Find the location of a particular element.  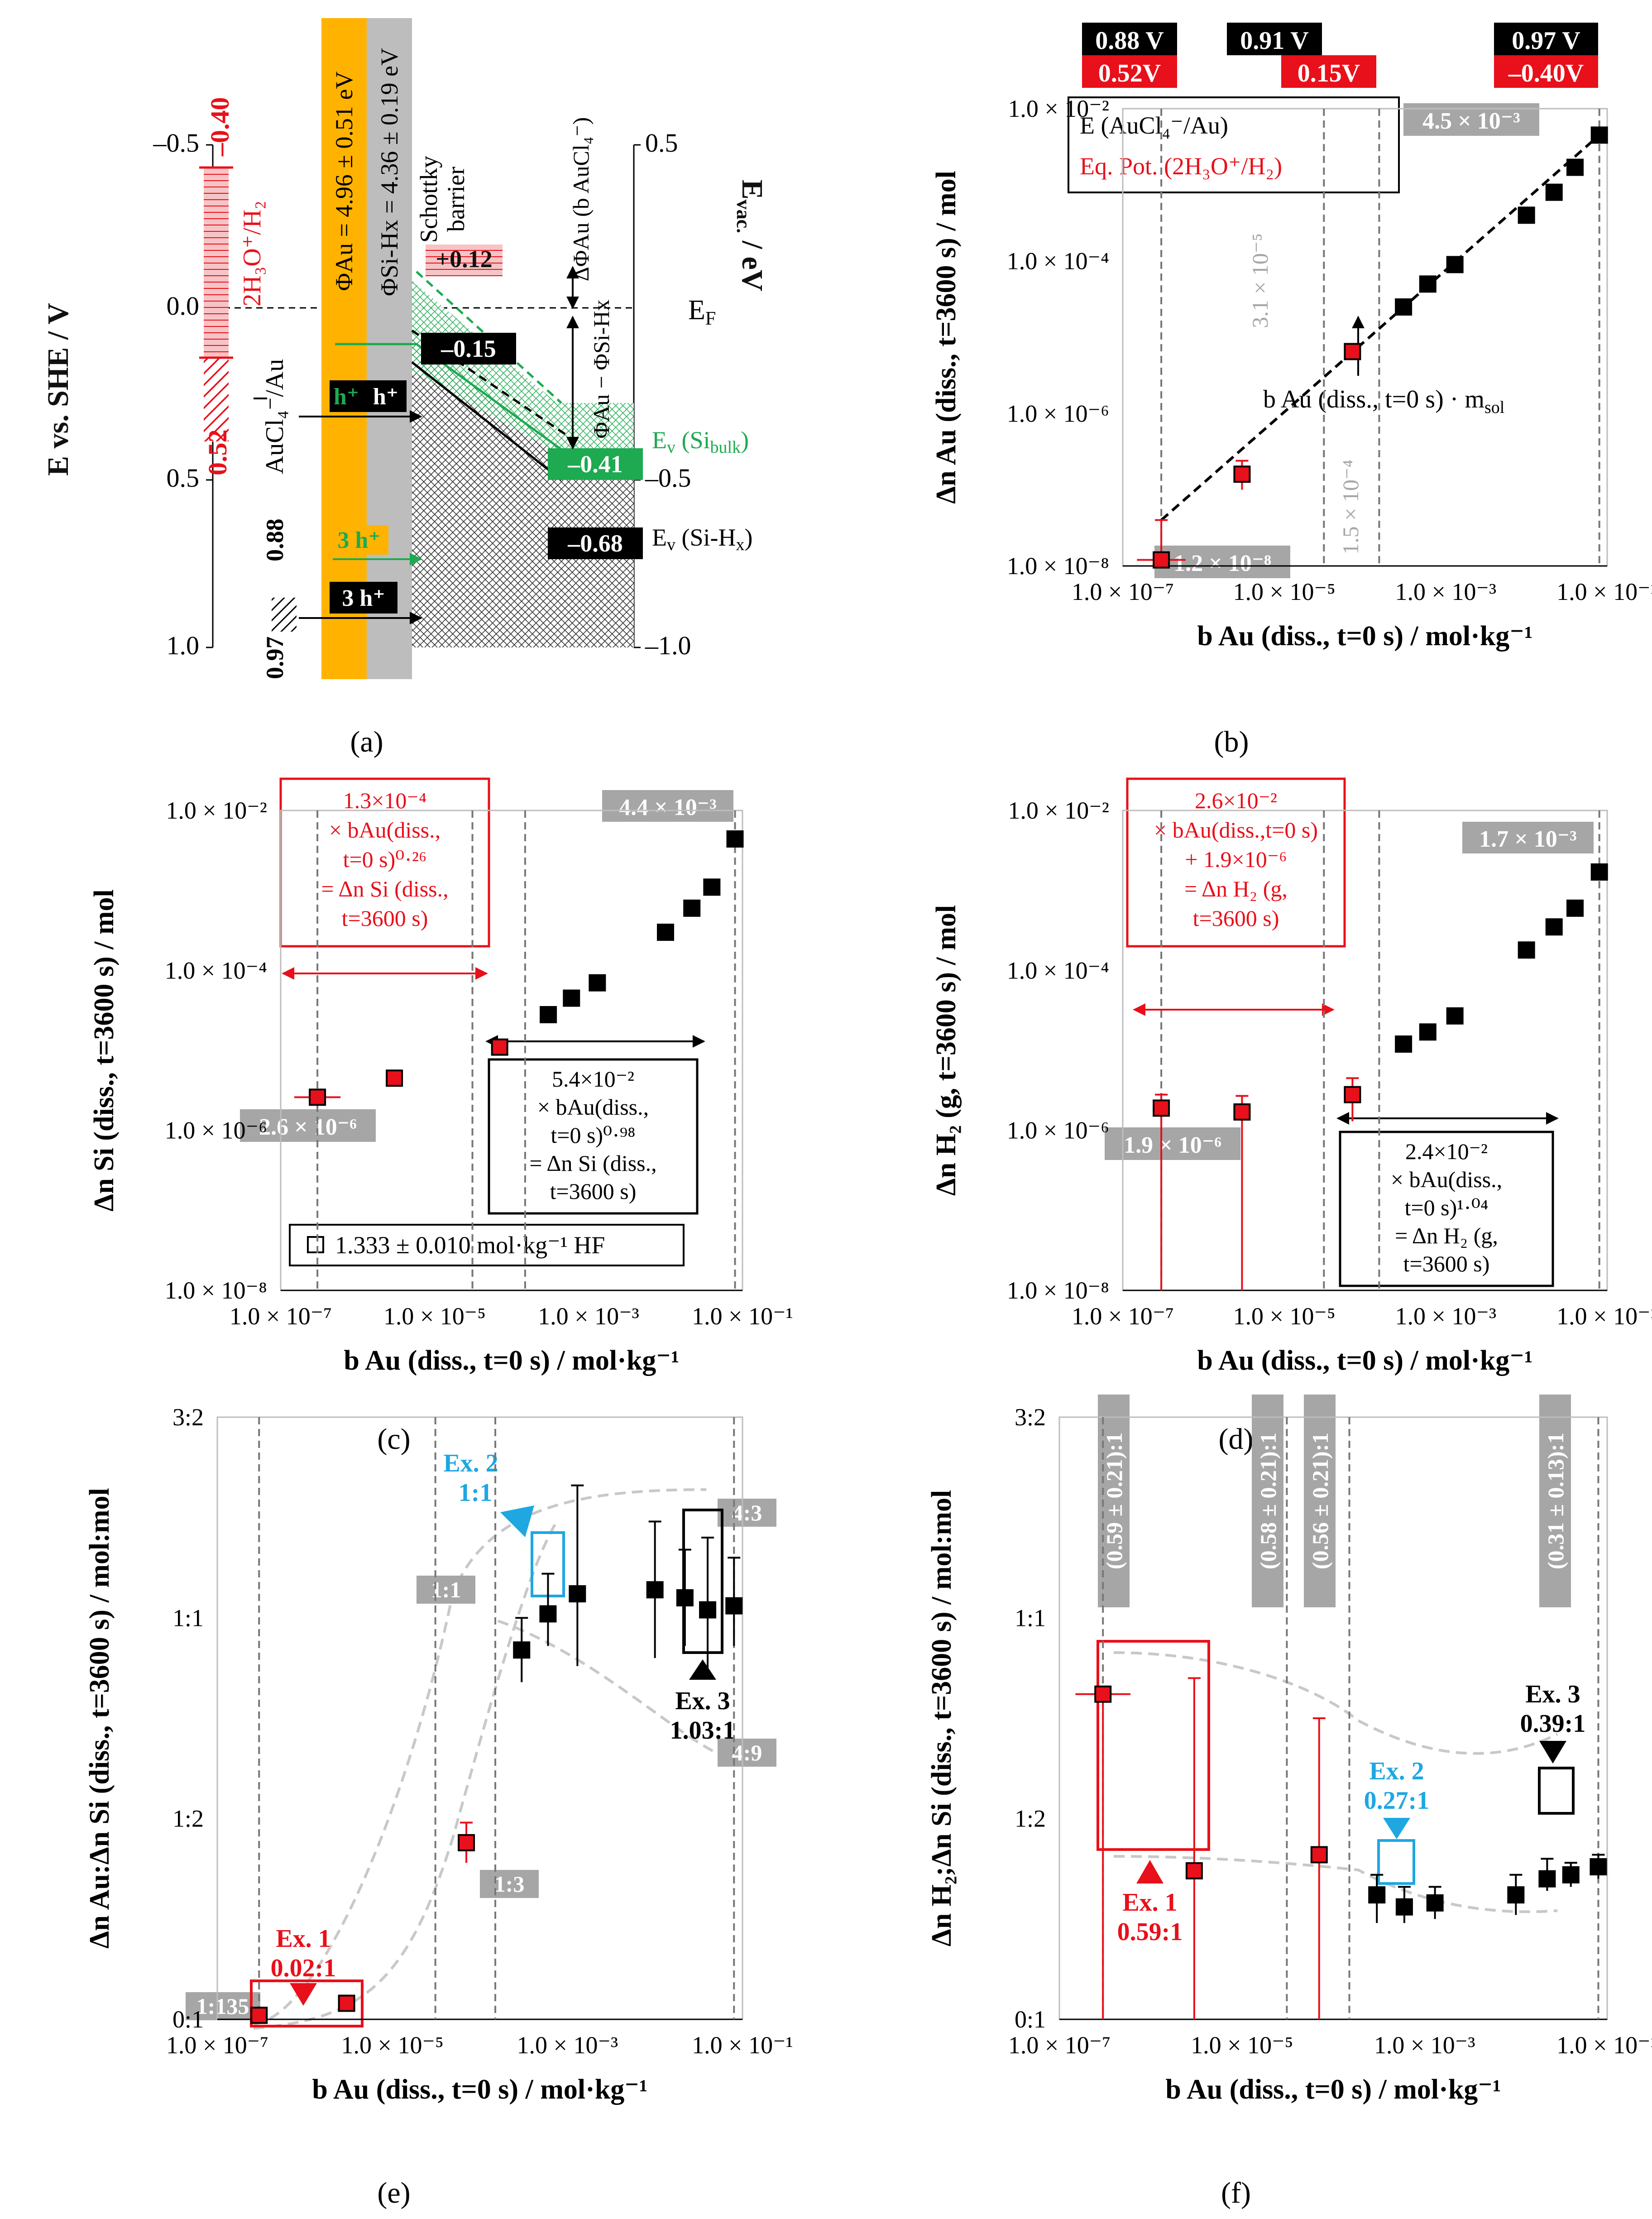

e-ex2-2: 1:1 is located at coordinates (476, 1493).